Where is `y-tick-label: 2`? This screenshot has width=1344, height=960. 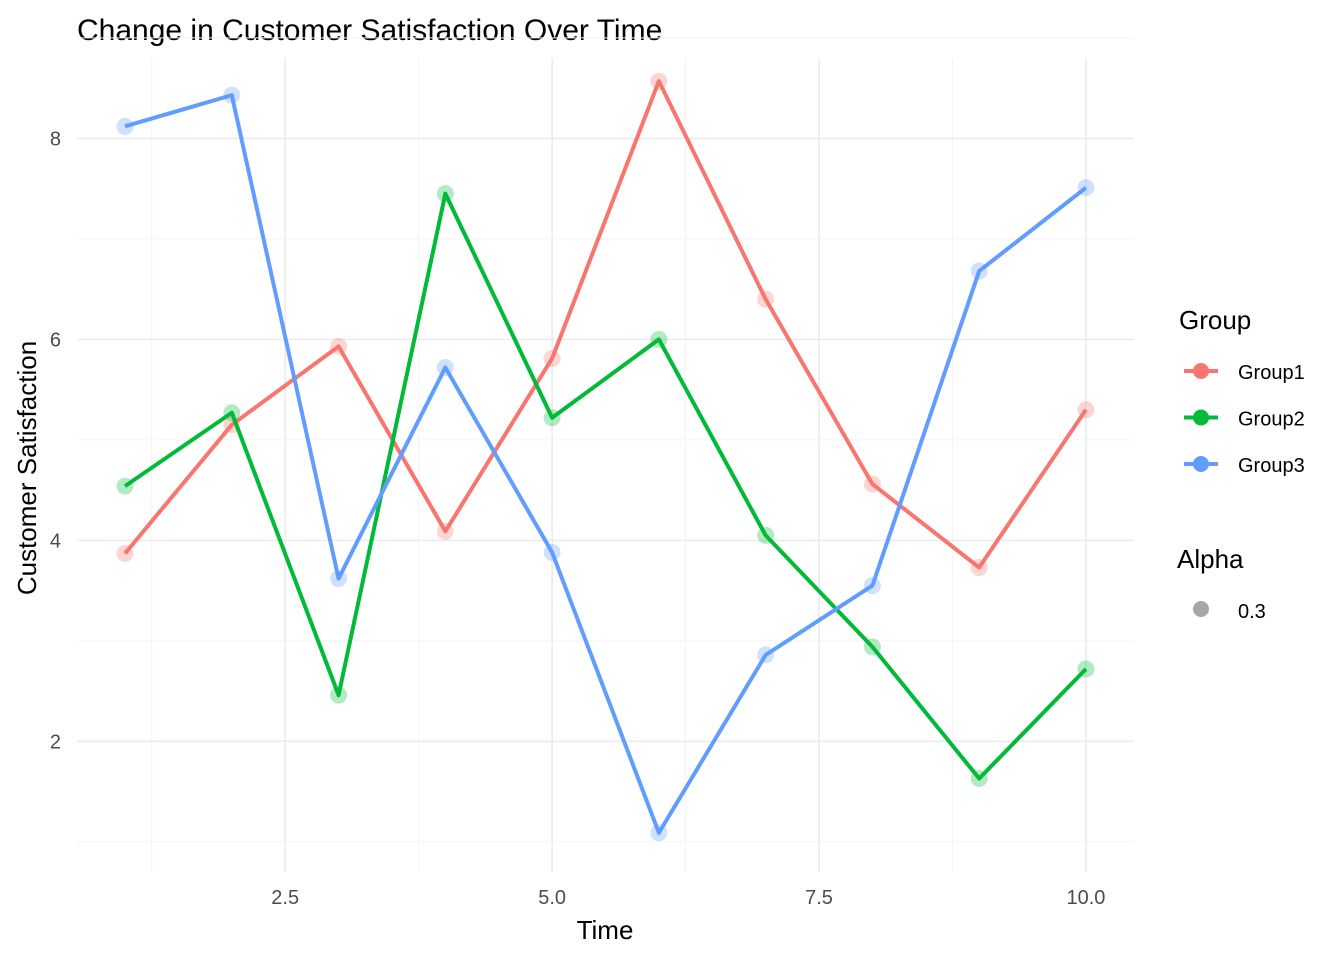 y-tick-label: 2 is located at coordinates (55, 742).